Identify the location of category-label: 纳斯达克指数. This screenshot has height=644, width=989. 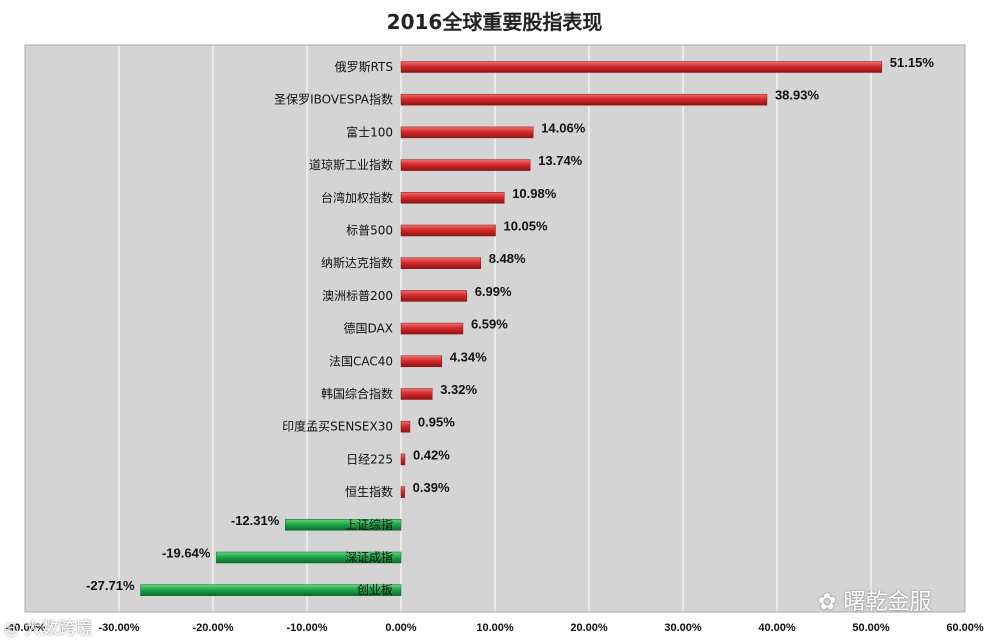
(357, 262).